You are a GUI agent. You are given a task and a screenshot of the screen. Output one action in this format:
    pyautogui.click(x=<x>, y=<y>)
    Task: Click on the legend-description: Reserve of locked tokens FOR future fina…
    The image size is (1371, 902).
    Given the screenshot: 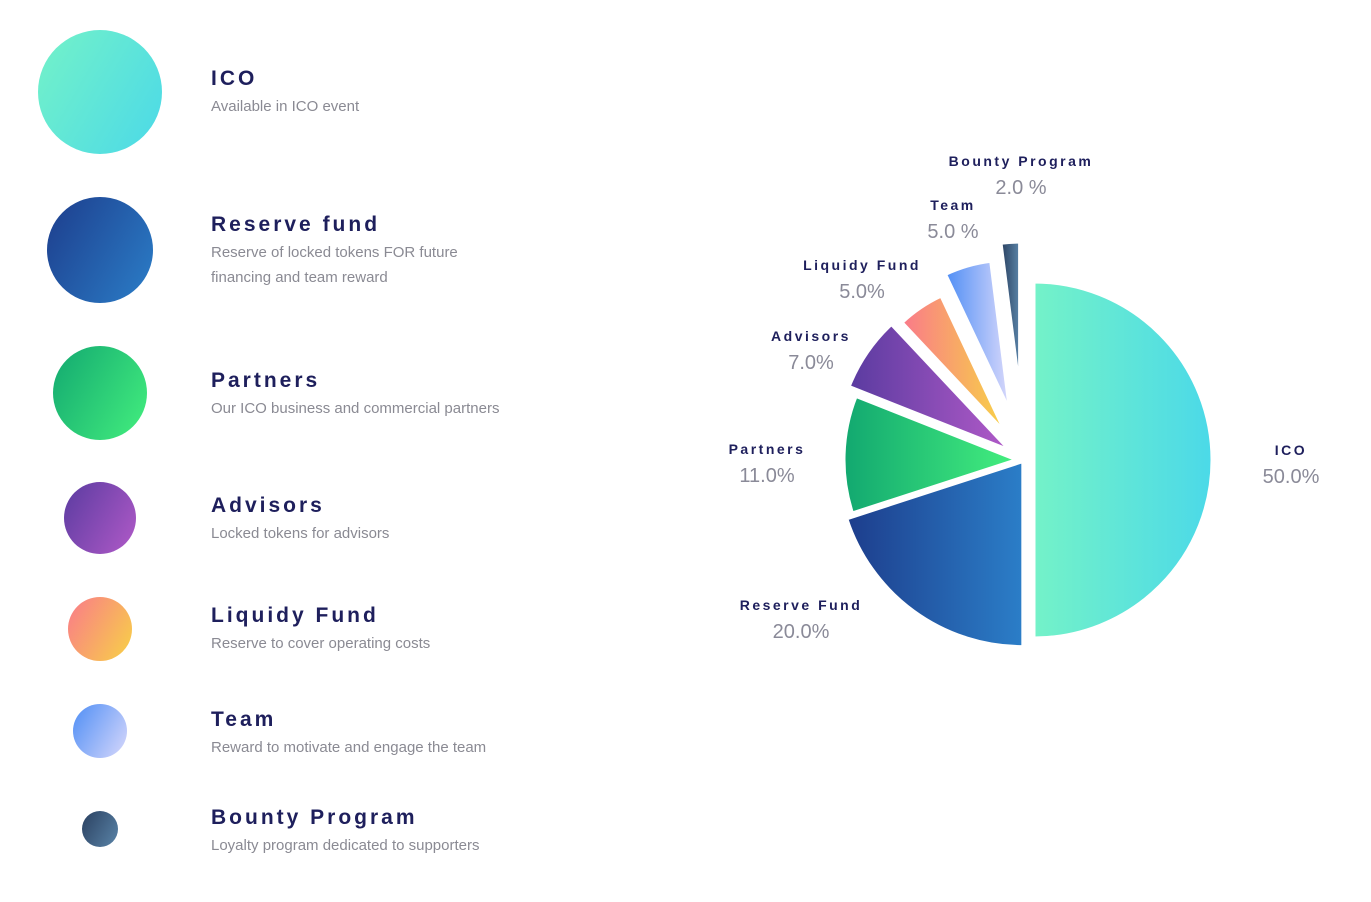 What is the action you would take?
    pyautogui.click(x=334, y=265)
    